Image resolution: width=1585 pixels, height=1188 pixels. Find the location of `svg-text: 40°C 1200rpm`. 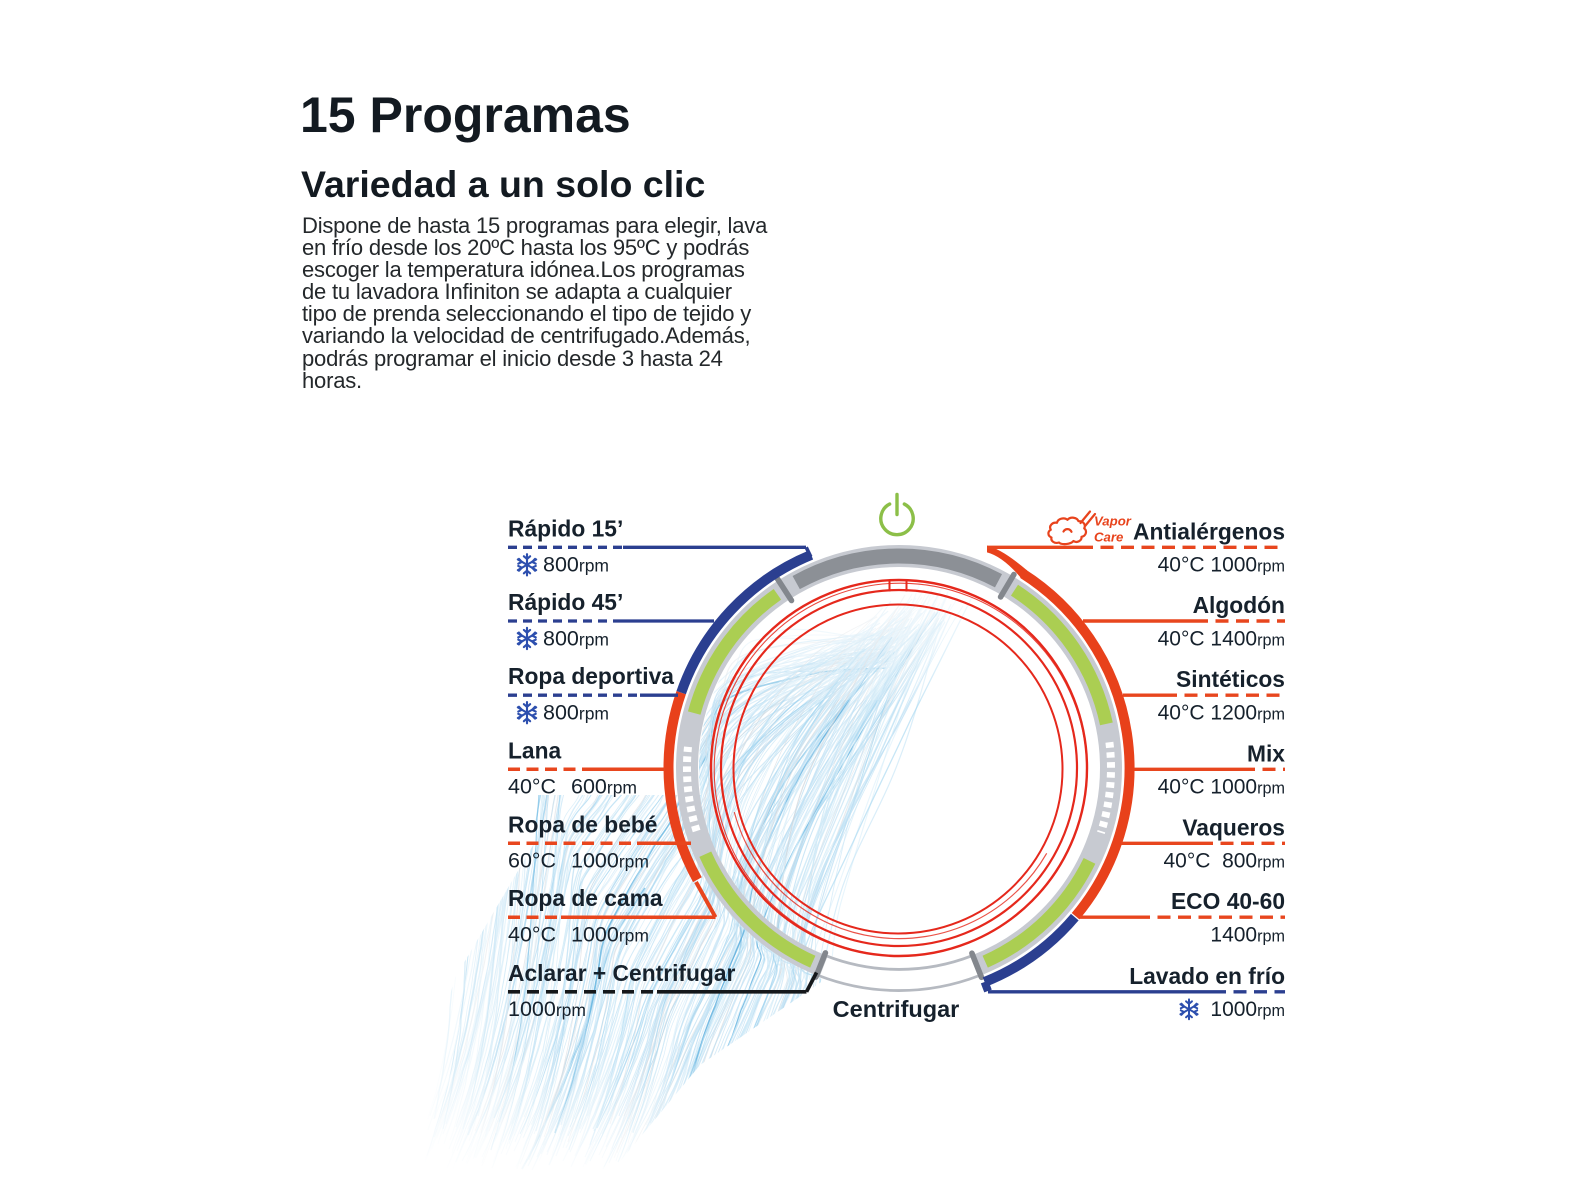

svg-text: 40°C 1200rpm is located at coordinates (1221, 713).